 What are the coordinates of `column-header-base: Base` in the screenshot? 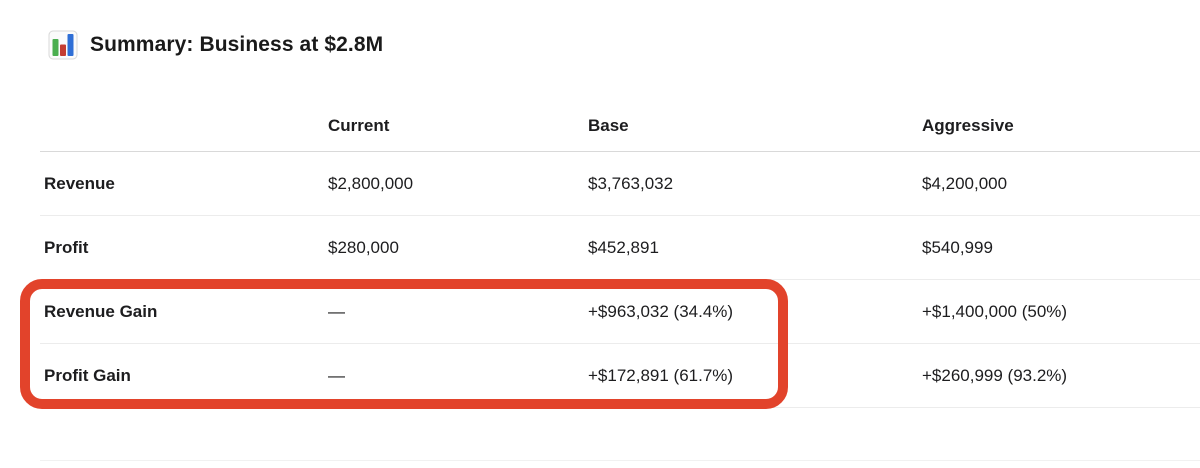 It's located at (608, 125).